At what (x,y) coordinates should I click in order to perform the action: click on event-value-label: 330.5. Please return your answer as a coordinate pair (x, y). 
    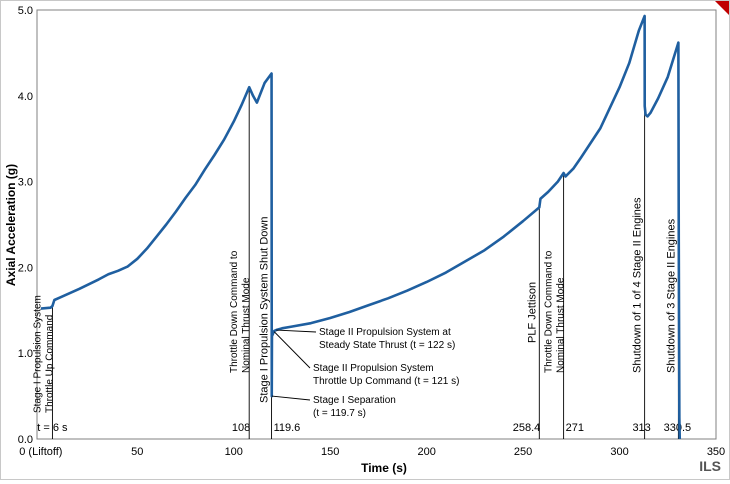
    Looking at the image, I should click on (678, 428).